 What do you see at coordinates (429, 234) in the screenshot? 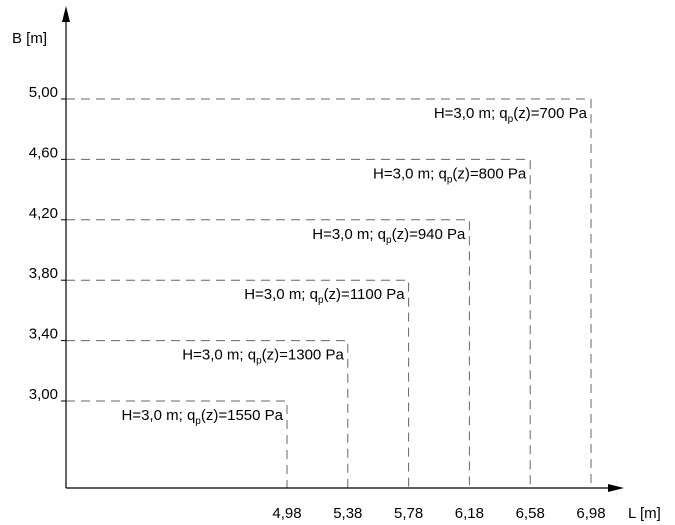
I see `boundary-label-post: (z)=940 Pa` at bounding box center [429, 234].